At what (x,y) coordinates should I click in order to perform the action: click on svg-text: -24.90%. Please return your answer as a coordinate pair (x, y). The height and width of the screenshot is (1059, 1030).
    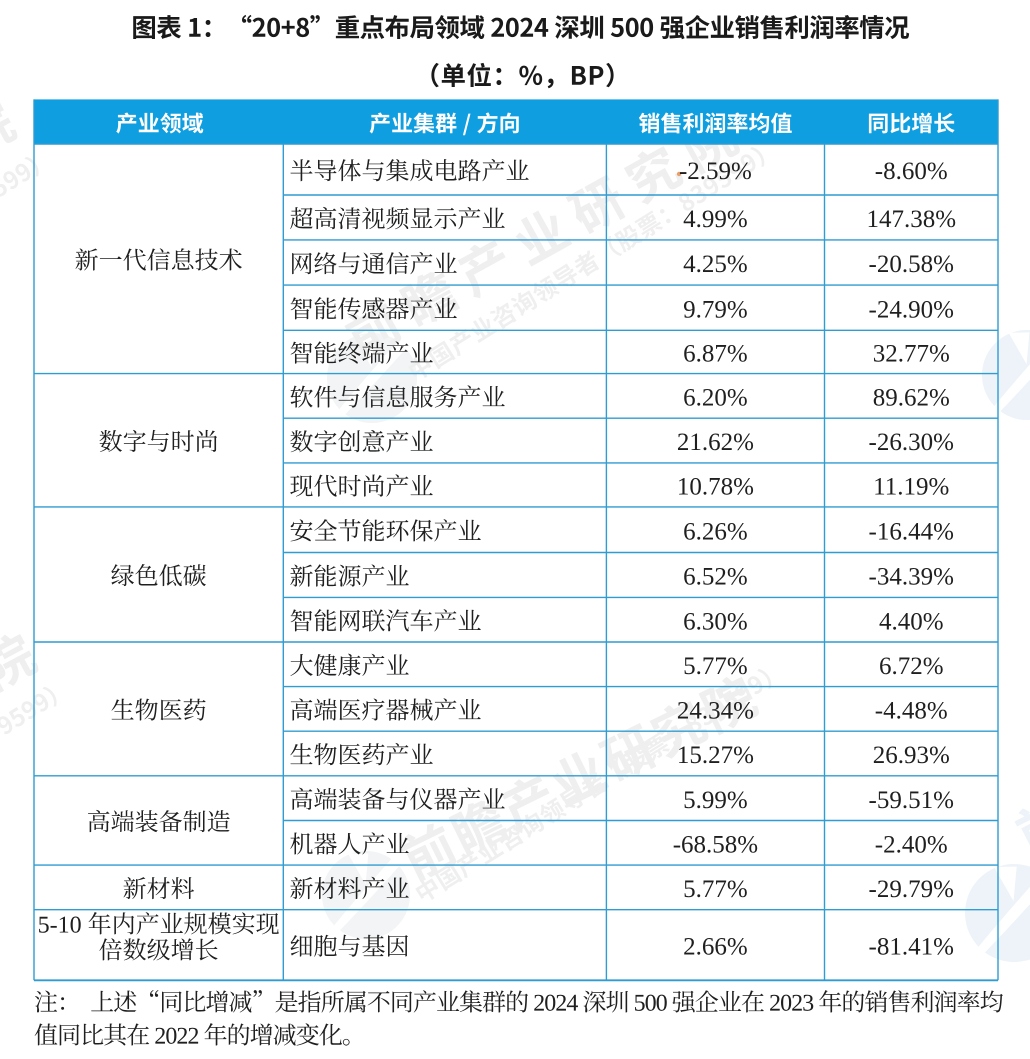
    Looking at the image, I should click on (911, 309).